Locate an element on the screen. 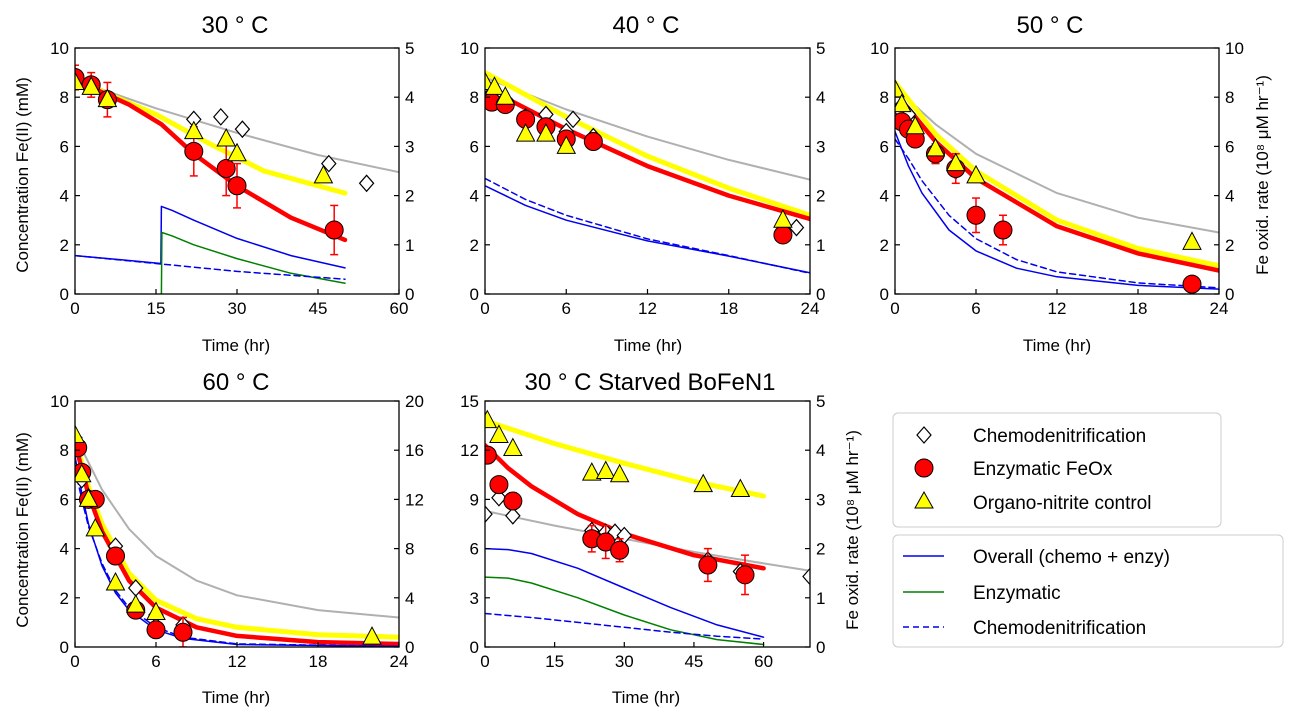  curve-chemo-fit is located at coordinates (647, 128).